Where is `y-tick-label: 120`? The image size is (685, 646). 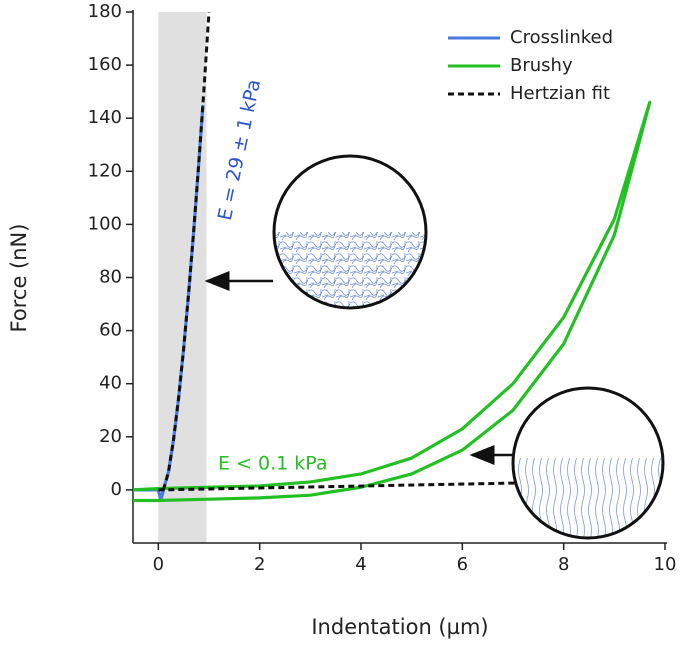
y-tick-label: 120 is located at coordinates (105, 170).